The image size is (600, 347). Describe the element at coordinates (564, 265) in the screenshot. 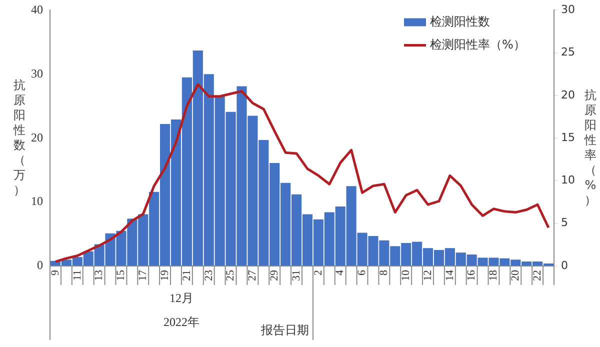

I see `y2-tick-label: 0` at that location.